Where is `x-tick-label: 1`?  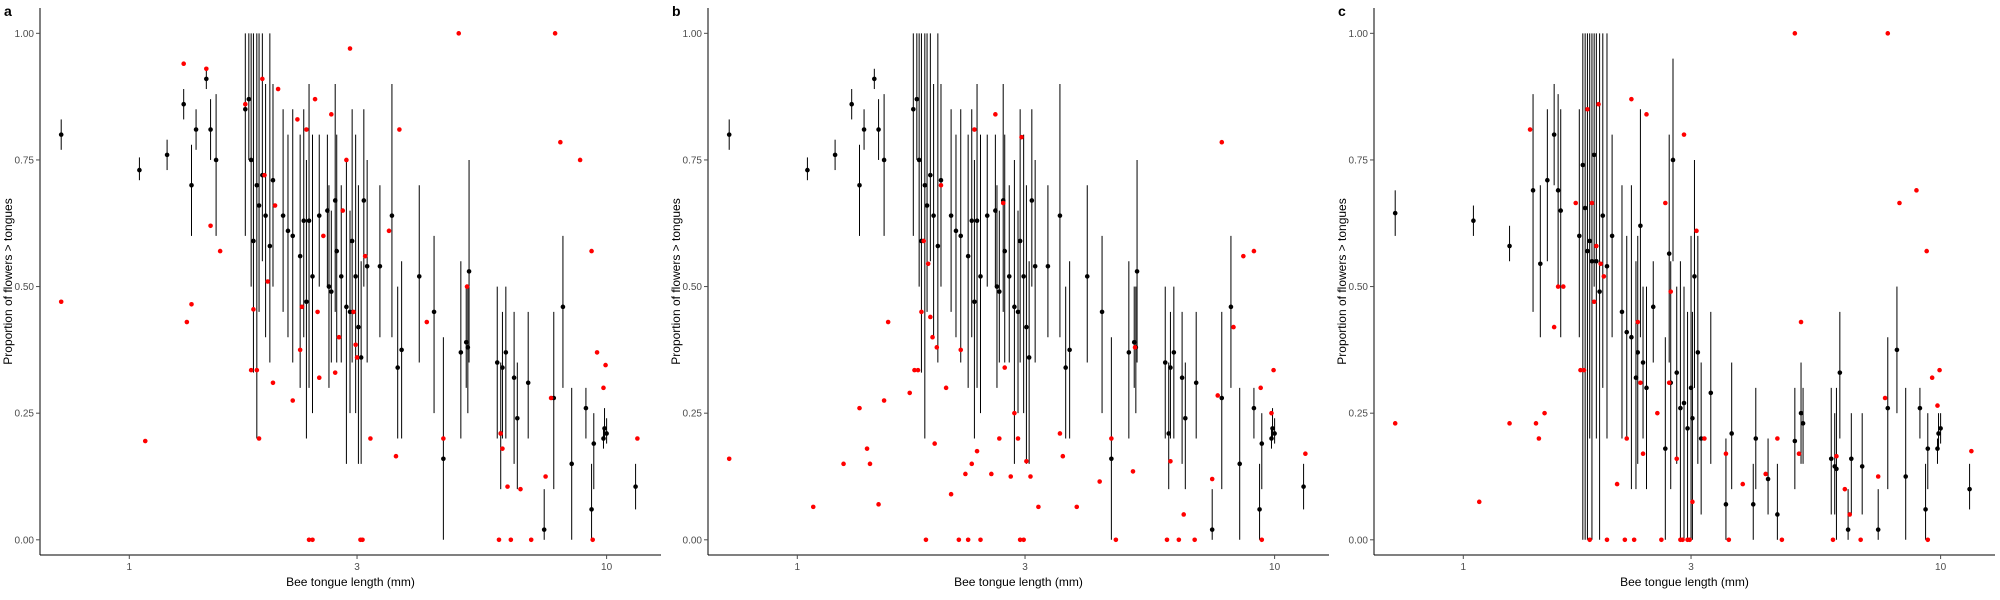
x-tick-label: 1 is located at coordinates (130, 567).